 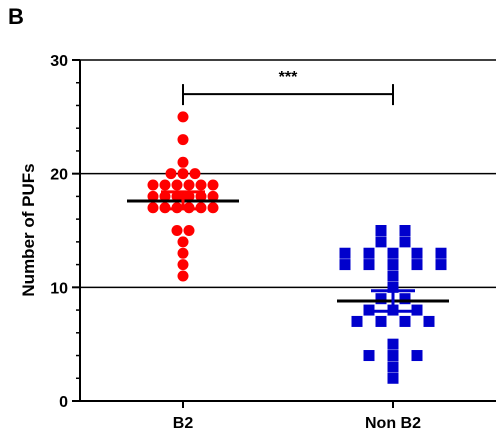 I want to click on y-tick-label-30: 30, so click(x=59, y=61).